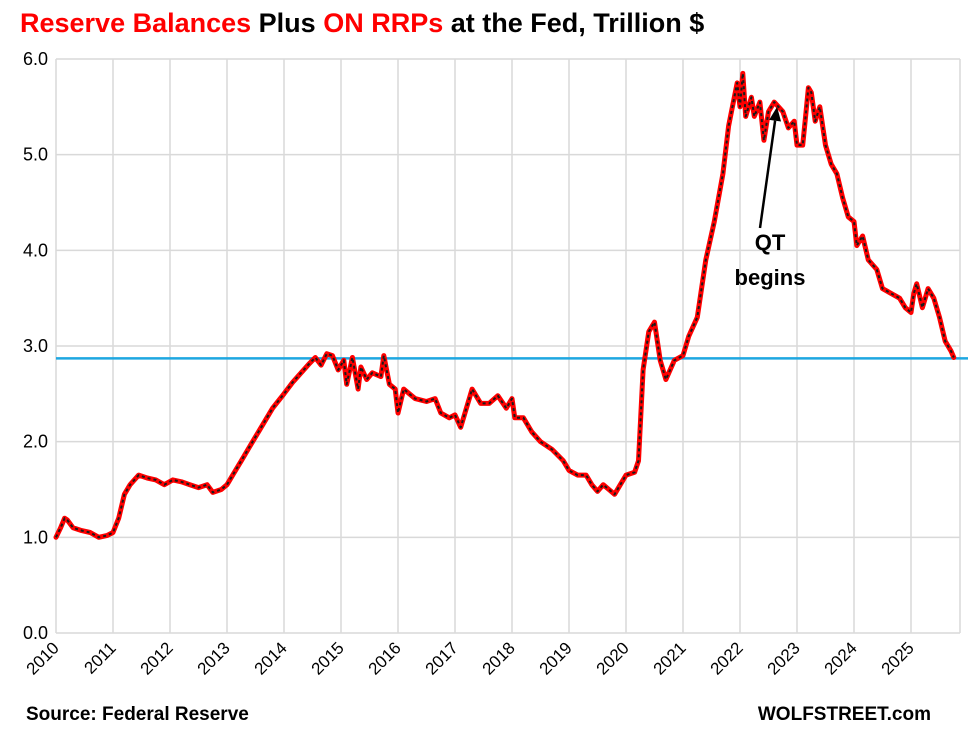  Describe the element at coordinates (43, 658) in the screenshot. I see `x-tick-label: 2010` at that location.